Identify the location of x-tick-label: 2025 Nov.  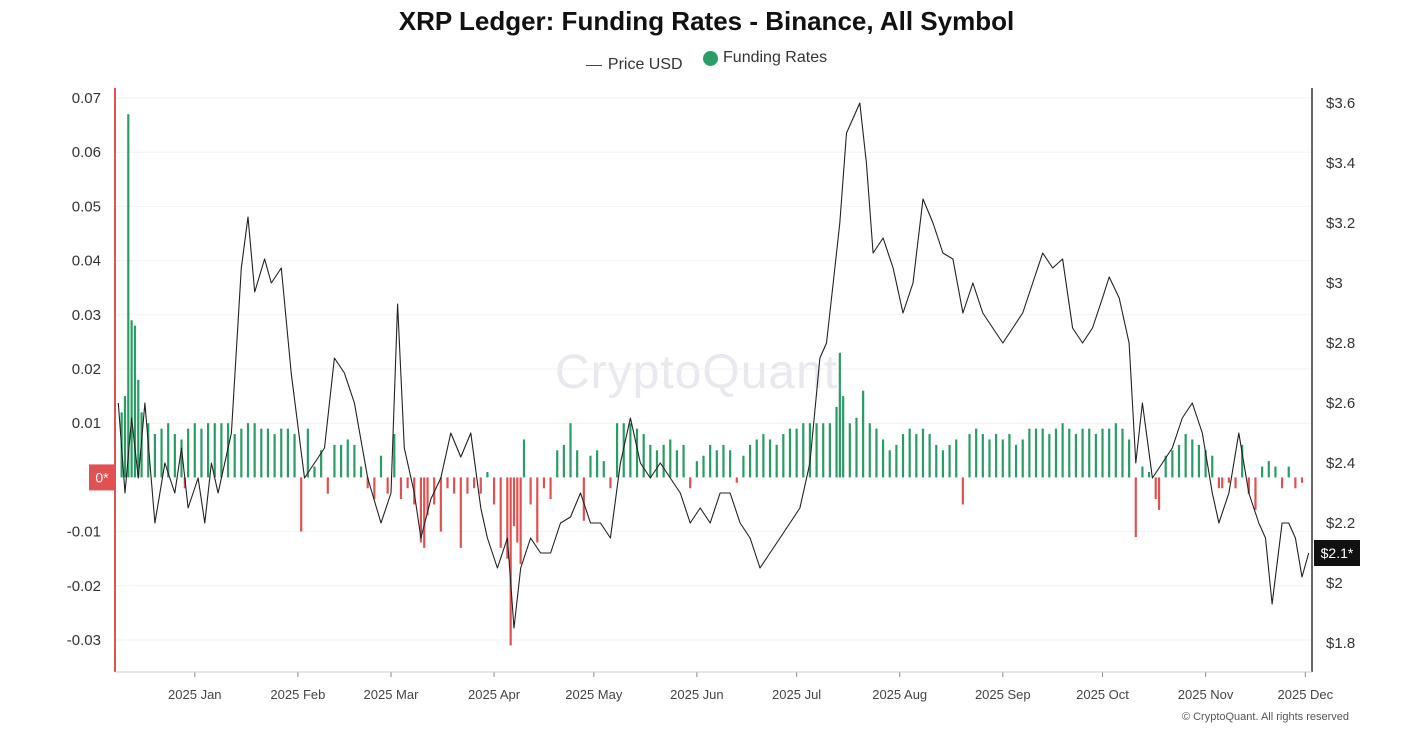
(1206, 694).